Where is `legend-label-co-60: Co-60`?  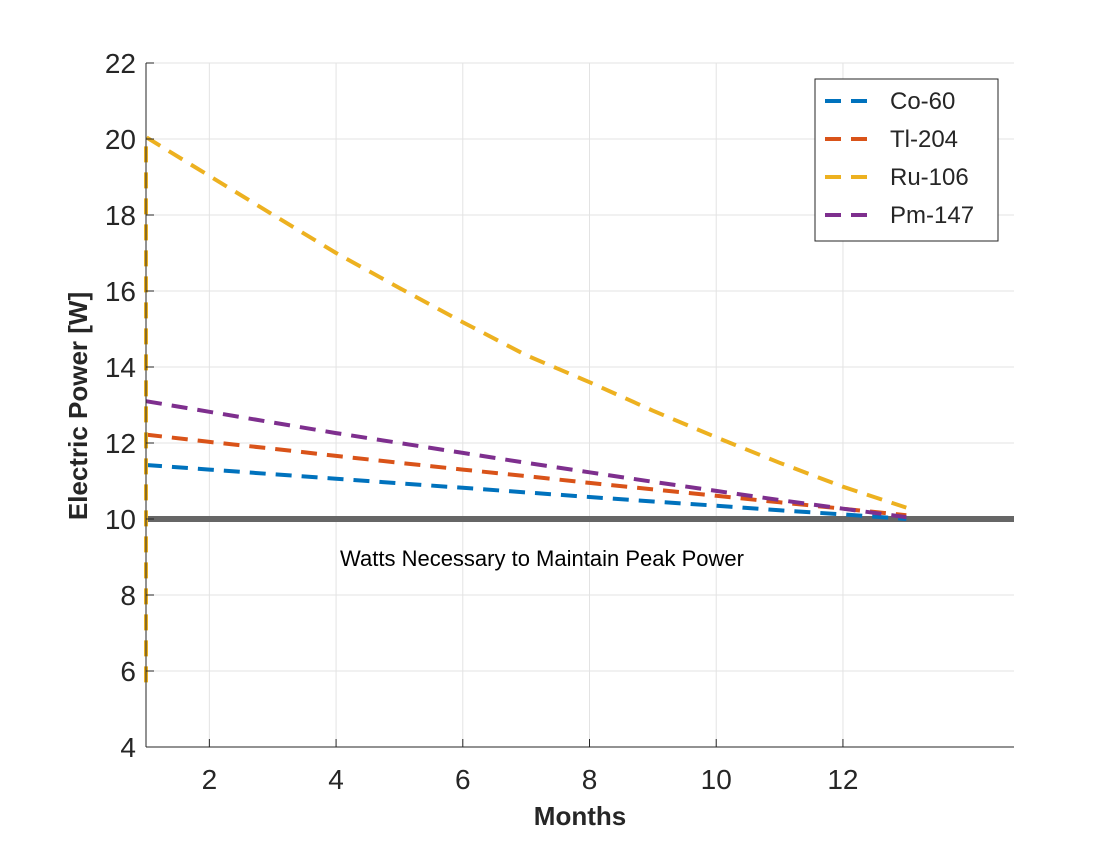
legend-label-co-60: Co-60 is located at coordinates (922, 101).